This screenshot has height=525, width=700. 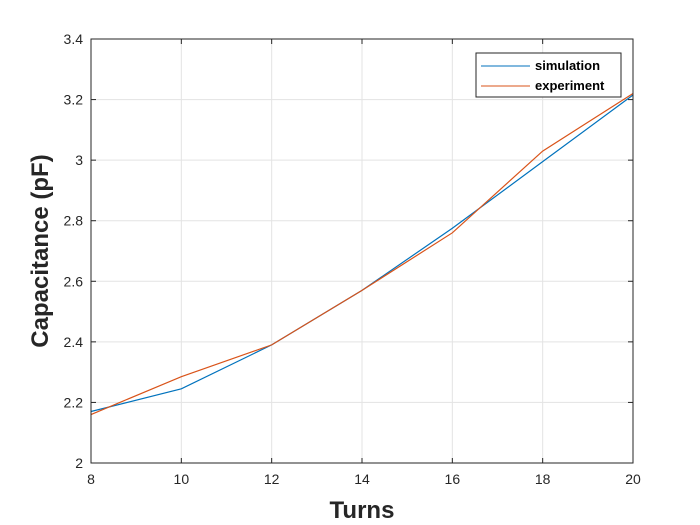 What do you see at coordinates (91, 479) in the screenshot?
I see `x-tick-label: 8` at bounding box center [91, 479].